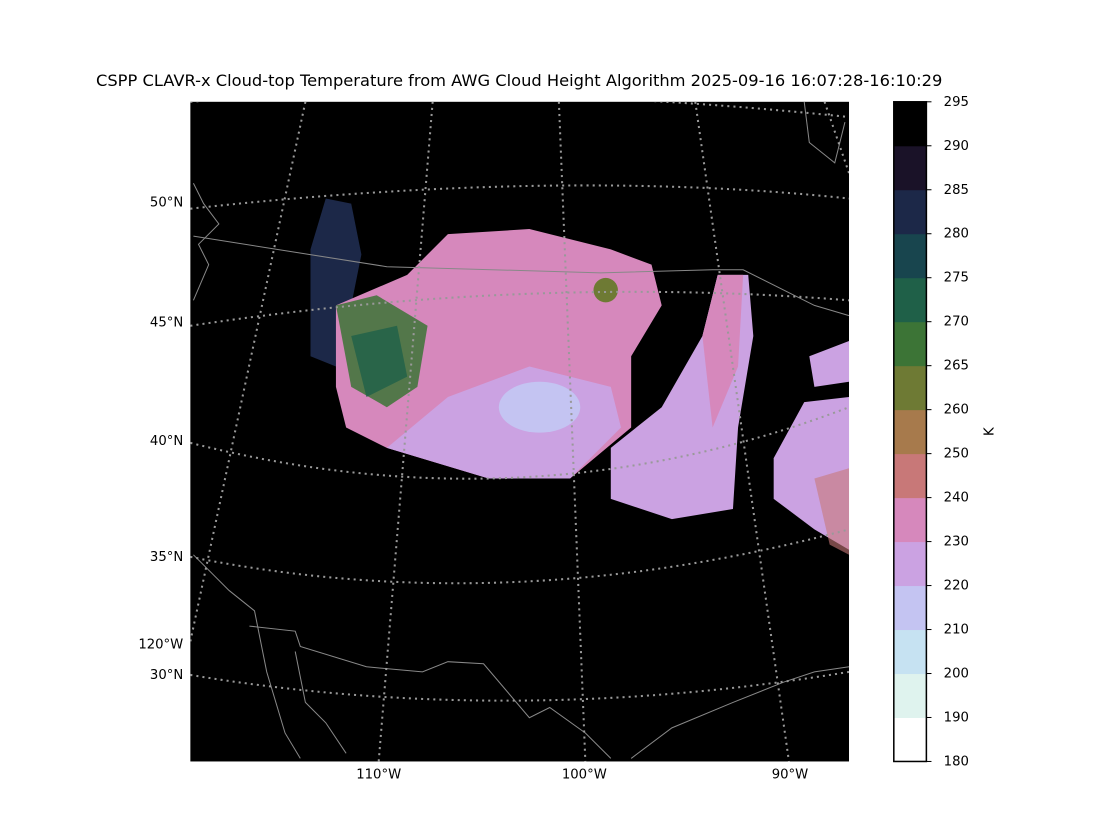 This screenshot has height=840, width=1120. What do you see at coordinates (956, 322) in the screenshot?
I see `colorbar-tick-label: 270` at bounding box center [956, 322].